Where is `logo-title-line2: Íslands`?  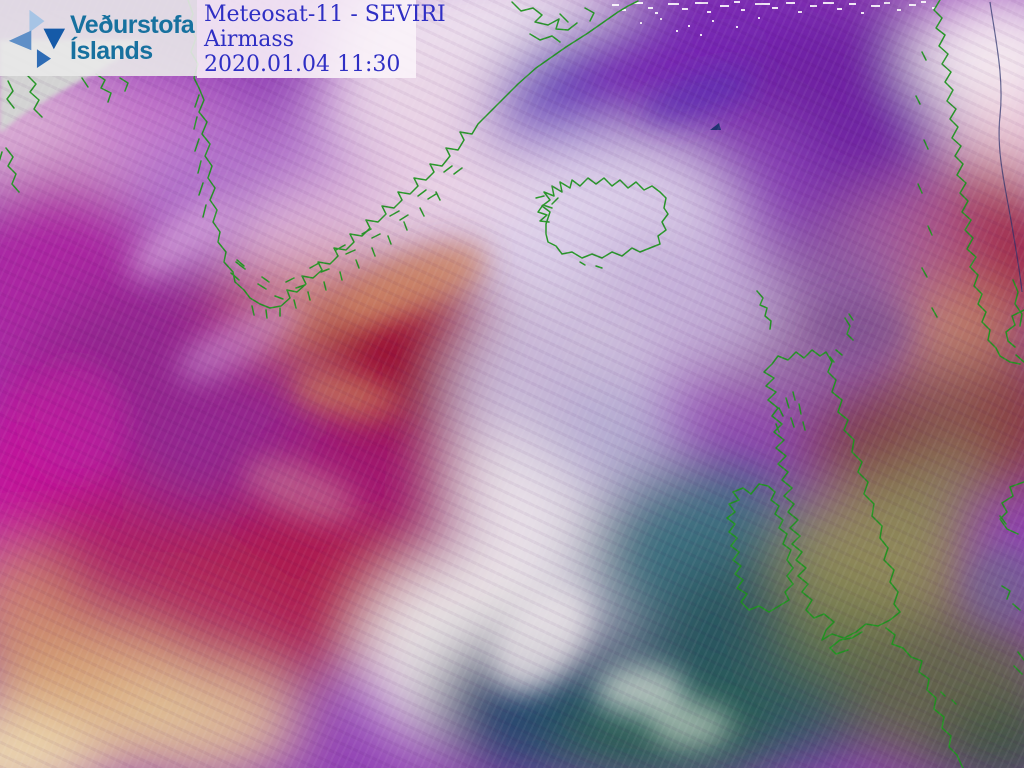 logo-title-line2: Íslands is located at coordinates (111, 51).